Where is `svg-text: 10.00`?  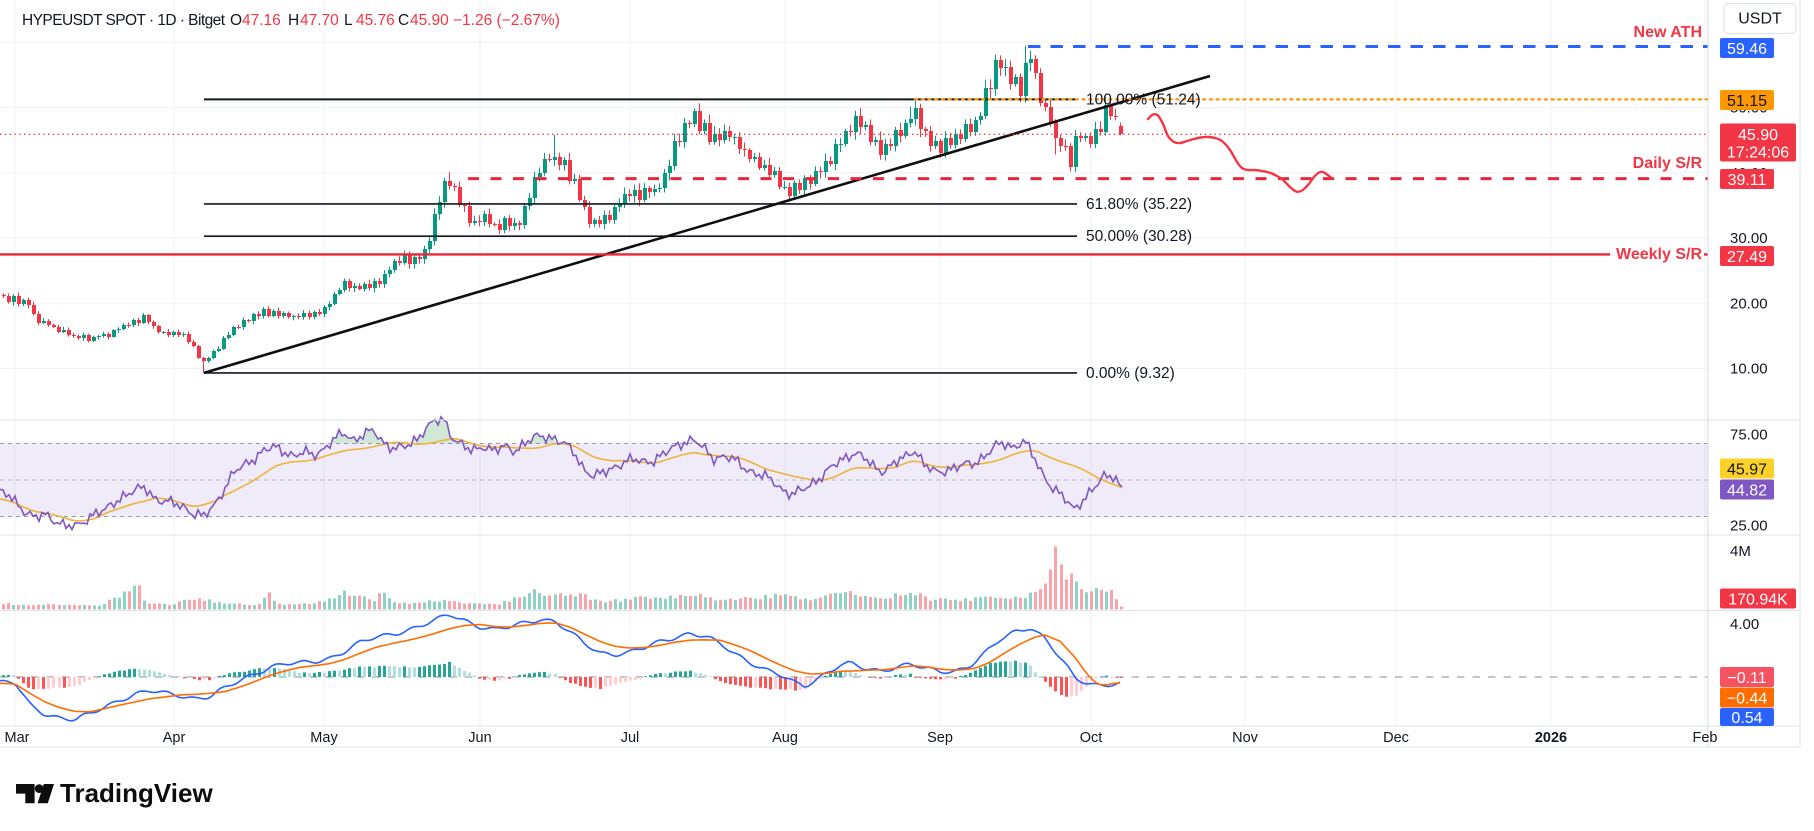 svg-text: 10.00 is located at coordinates (1749, 369).